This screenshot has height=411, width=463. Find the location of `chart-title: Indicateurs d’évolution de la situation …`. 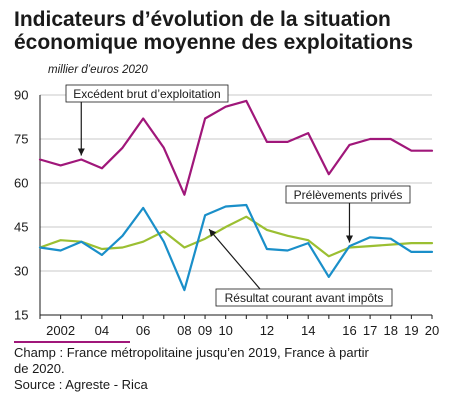

chart-title: Indicateurs d’évolution de la situation … is located at coordinates (234, 31).